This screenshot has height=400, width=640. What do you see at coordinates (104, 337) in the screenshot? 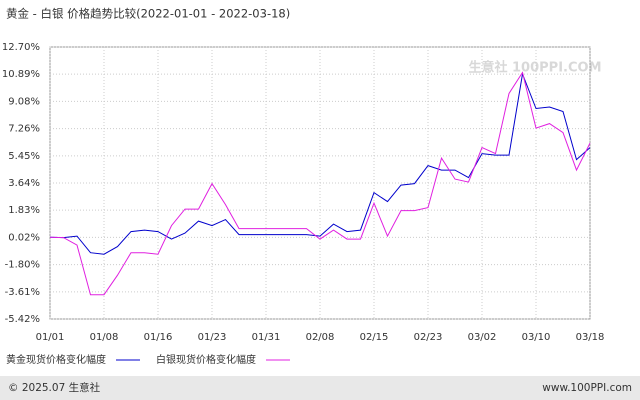
I see `x-tick-label: 01/08` at bounding box center [104, 337].